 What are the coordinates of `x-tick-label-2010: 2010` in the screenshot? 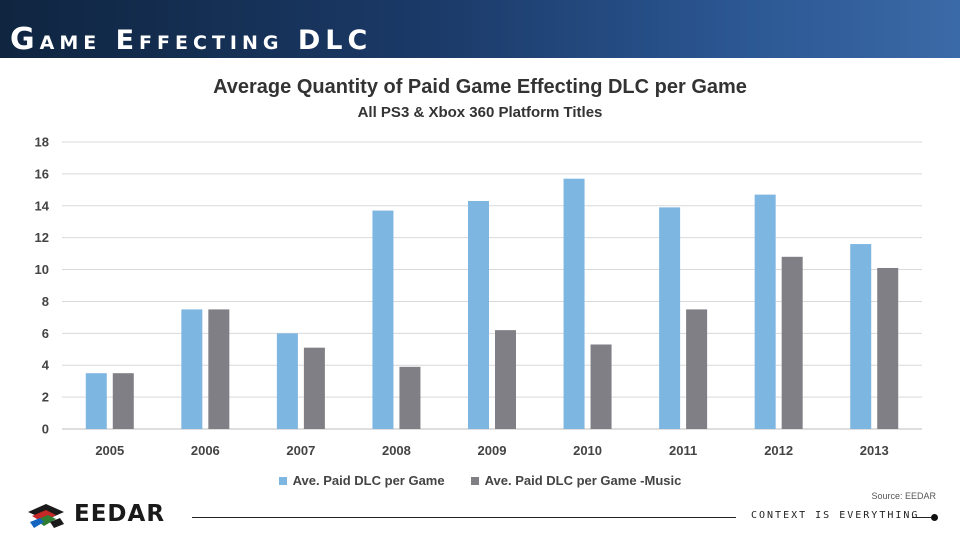 It's located at (587, 450).